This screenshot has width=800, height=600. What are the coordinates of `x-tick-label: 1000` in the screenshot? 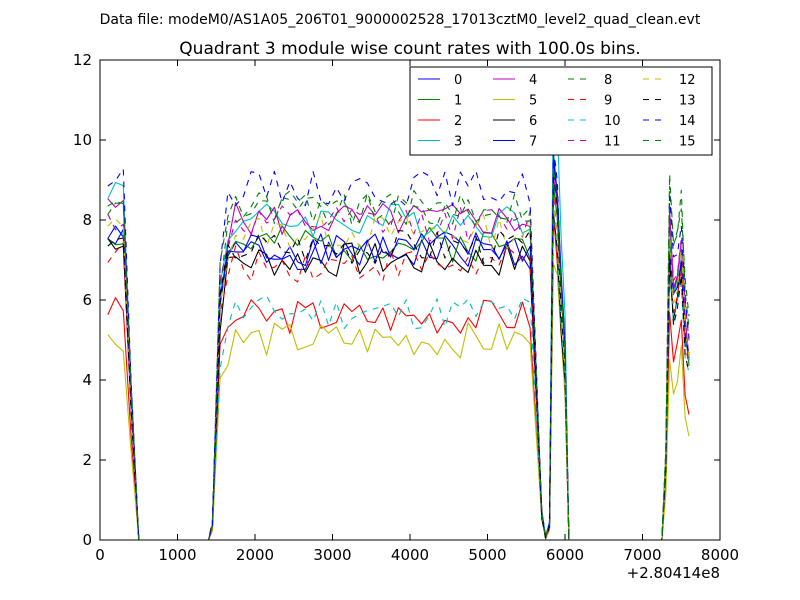 It's located at (177, 555).